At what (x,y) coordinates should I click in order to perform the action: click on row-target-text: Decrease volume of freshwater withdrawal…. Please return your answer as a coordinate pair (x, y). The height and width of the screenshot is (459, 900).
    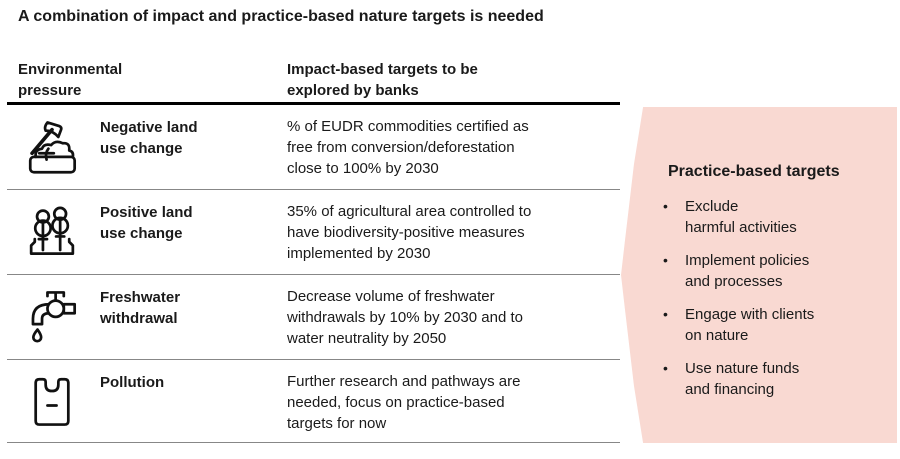
    Looking at the image, I should click on (405, 317).